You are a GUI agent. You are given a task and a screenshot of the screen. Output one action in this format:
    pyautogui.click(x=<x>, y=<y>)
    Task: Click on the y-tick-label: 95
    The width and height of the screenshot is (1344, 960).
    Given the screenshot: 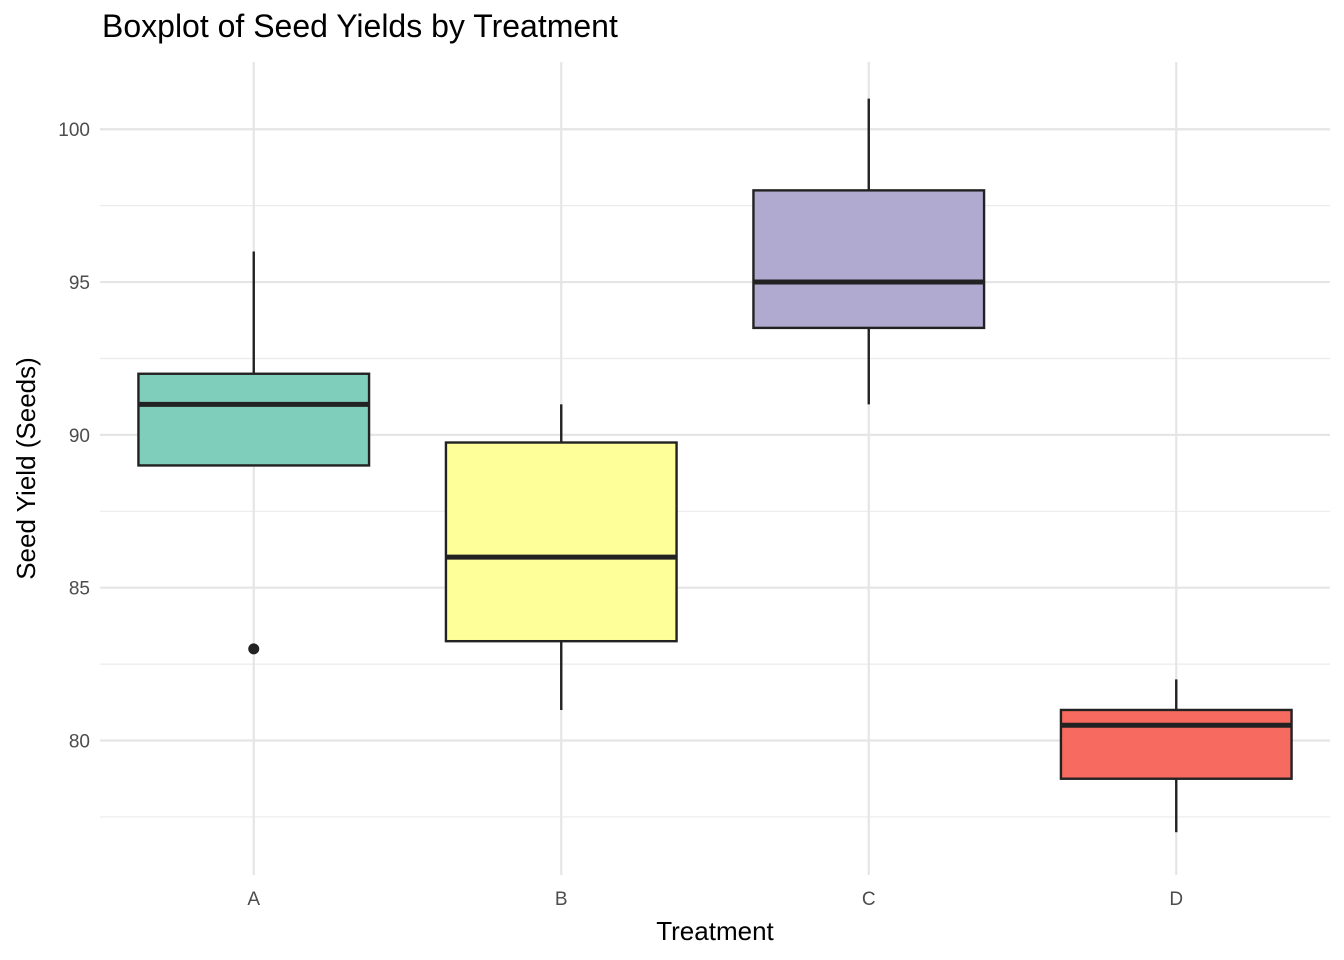 What is the action you would take?
    pyautogui.click(x=79, y=283)
    